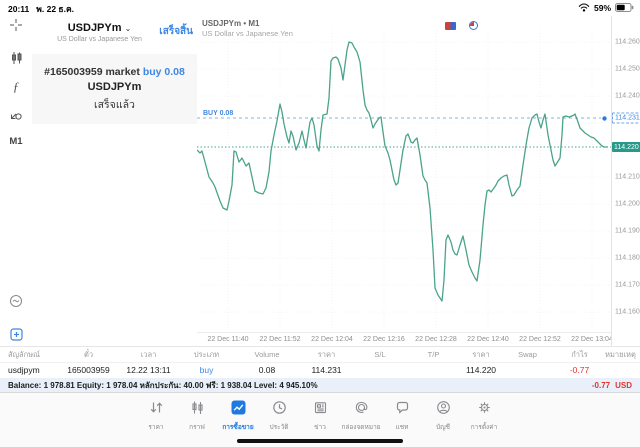 This screenshot has width=640, height=447. What do you see at coordinates (481, 370) in the screenshot?
I see `row-cell: 114.220` at bounding box center [481, 370].